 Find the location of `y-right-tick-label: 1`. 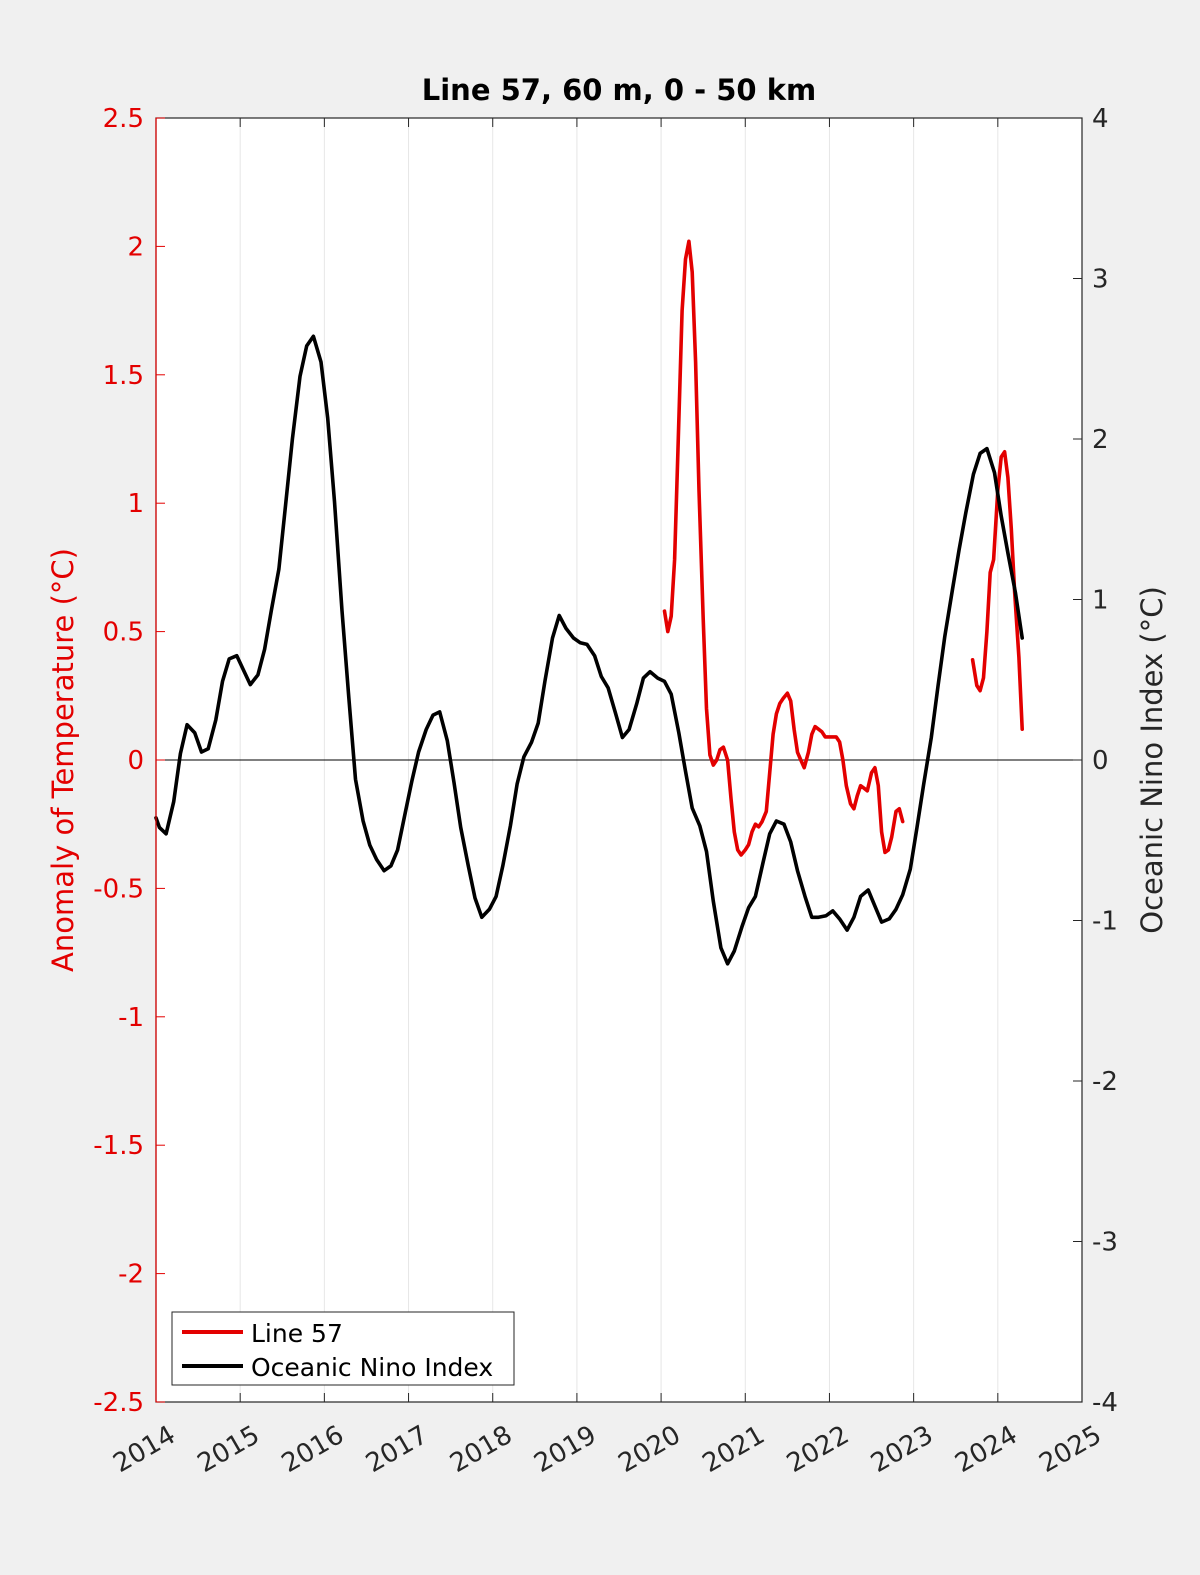

y-right-tick-label: 1 is located at coordinates (1100, 601).